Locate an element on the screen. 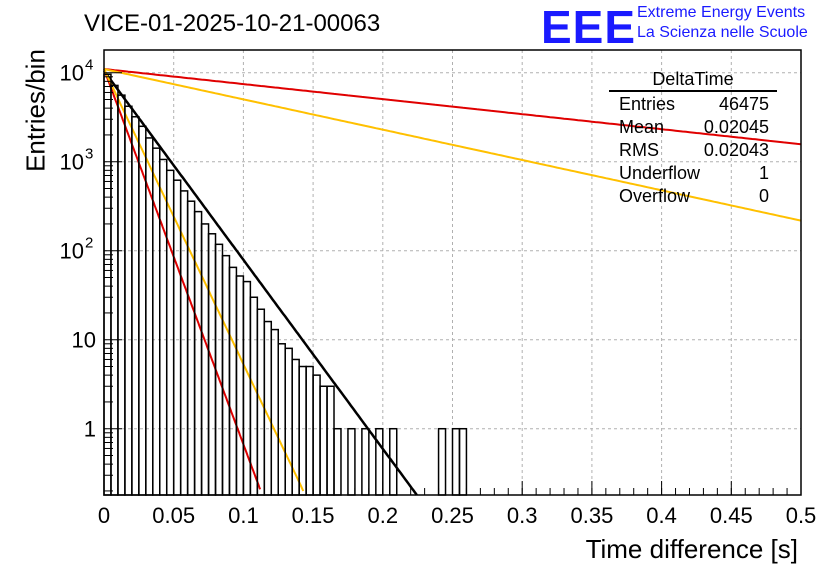 The image size is (836, 572). x-axis-label: Time difference [s] is located at coordinates (691, 549).